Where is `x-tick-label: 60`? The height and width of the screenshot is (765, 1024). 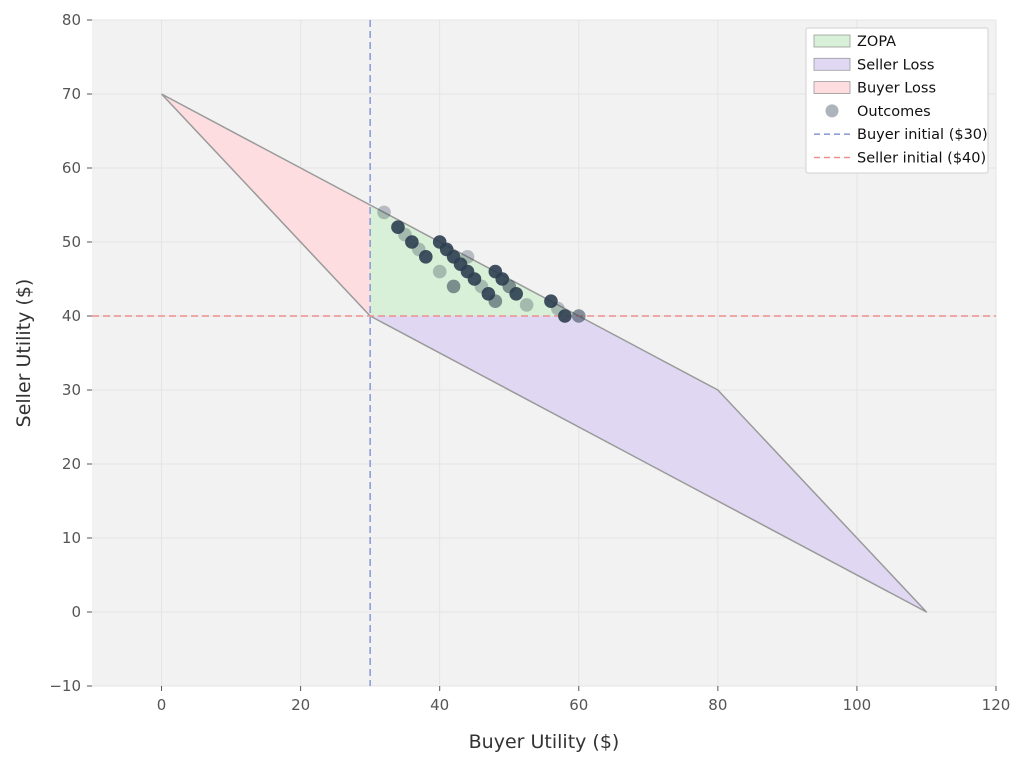 x-tick-label: 60 is located at coordinates (578, 705).